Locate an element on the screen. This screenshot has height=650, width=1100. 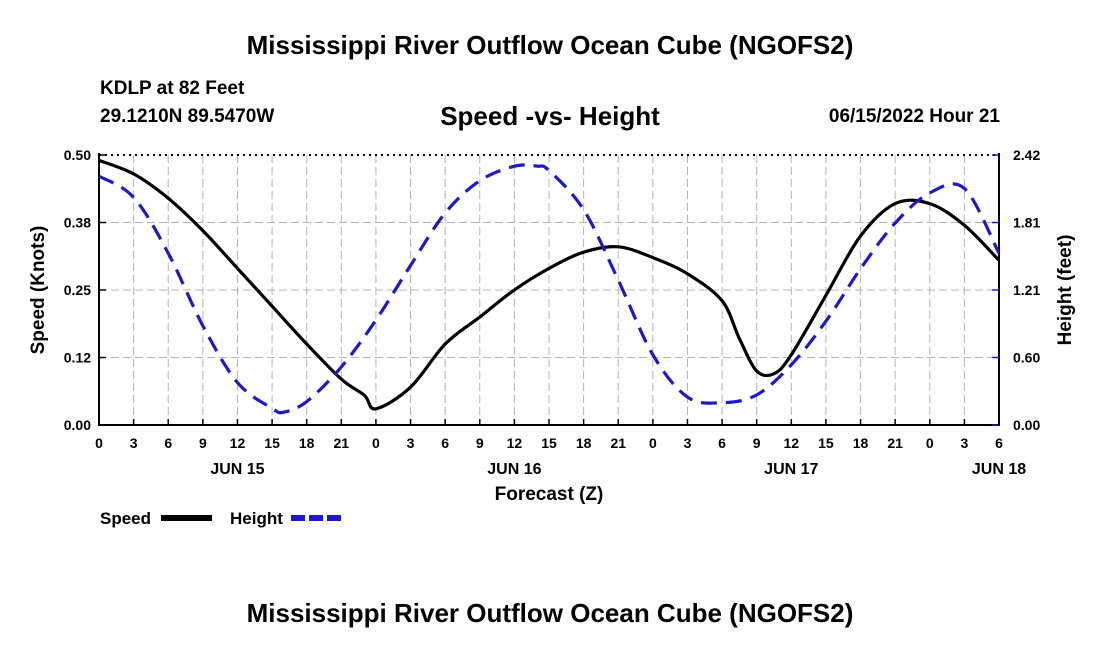
y-tick-label-left: 0.00 is located at coordinates (77, 425).